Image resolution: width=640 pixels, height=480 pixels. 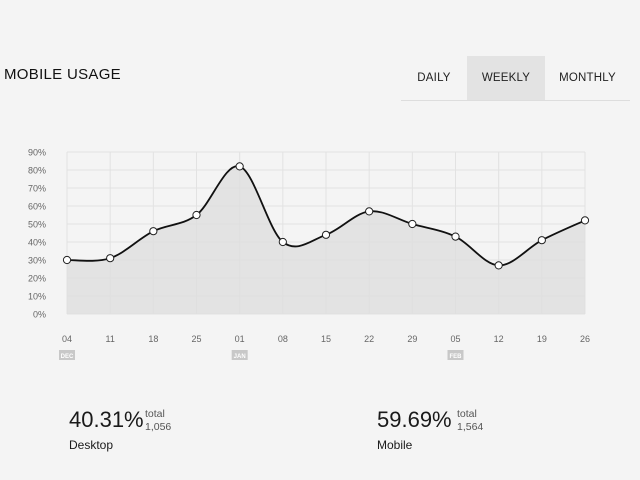 What do you see at coordinates (37, 243) in the screenshot?
I see `y-tick-label: 40%` at bounding box center [37, 243].